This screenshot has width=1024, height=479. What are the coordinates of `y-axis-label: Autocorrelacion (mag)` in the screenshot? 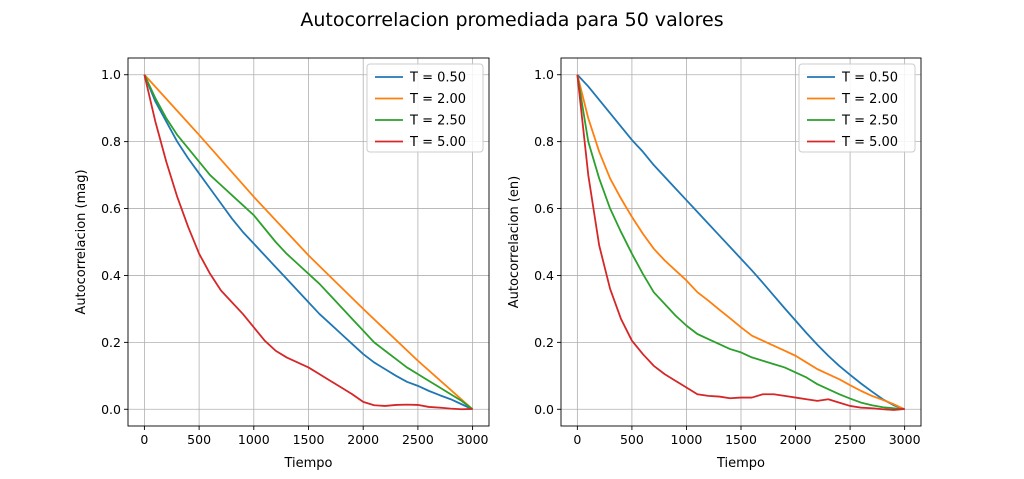 It's located at (81, 241).